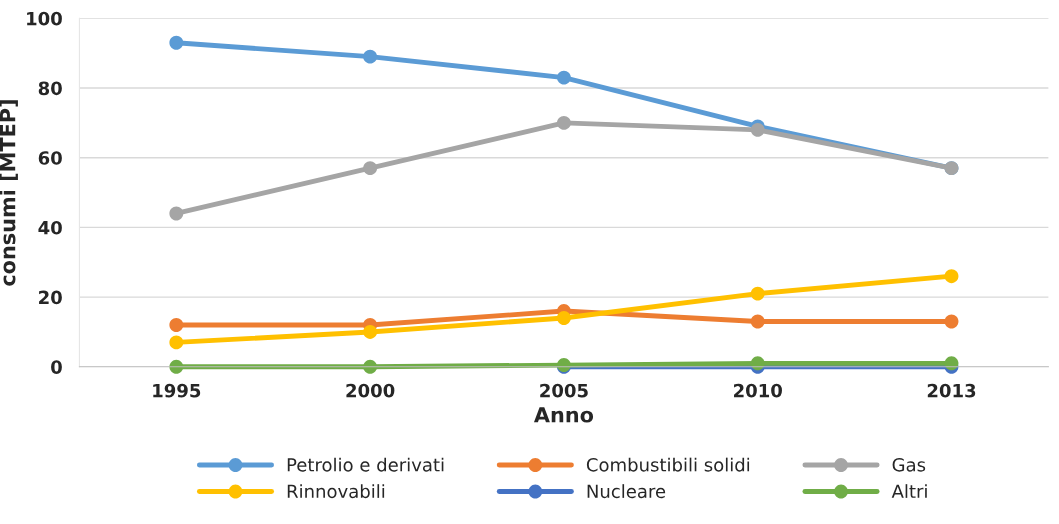  Describe the element at coordinates (177, 390) in the screenshot. I see `x-tick-label: 1995` at that location.